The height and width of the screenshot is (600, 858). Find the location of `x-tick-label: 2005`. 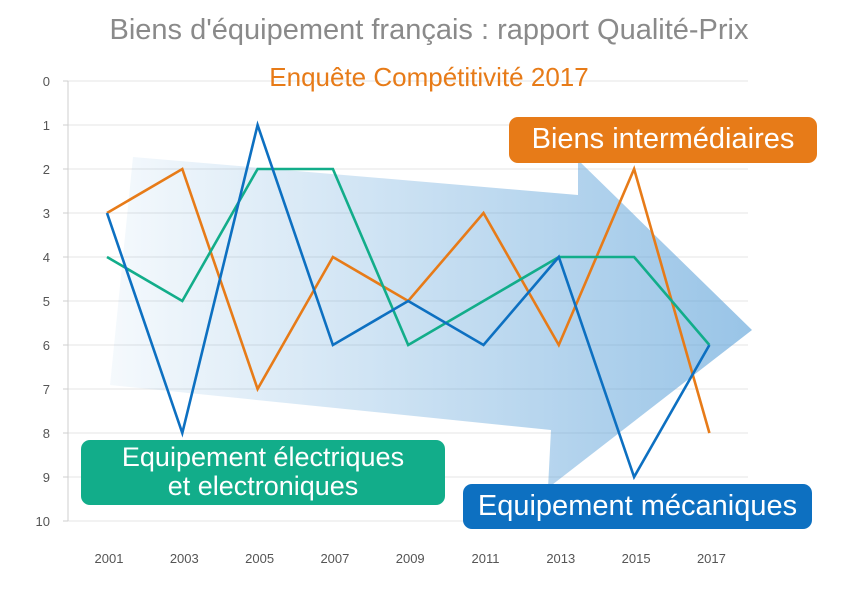

x-tick-label: 2005 is located at coordinates (259, 558).